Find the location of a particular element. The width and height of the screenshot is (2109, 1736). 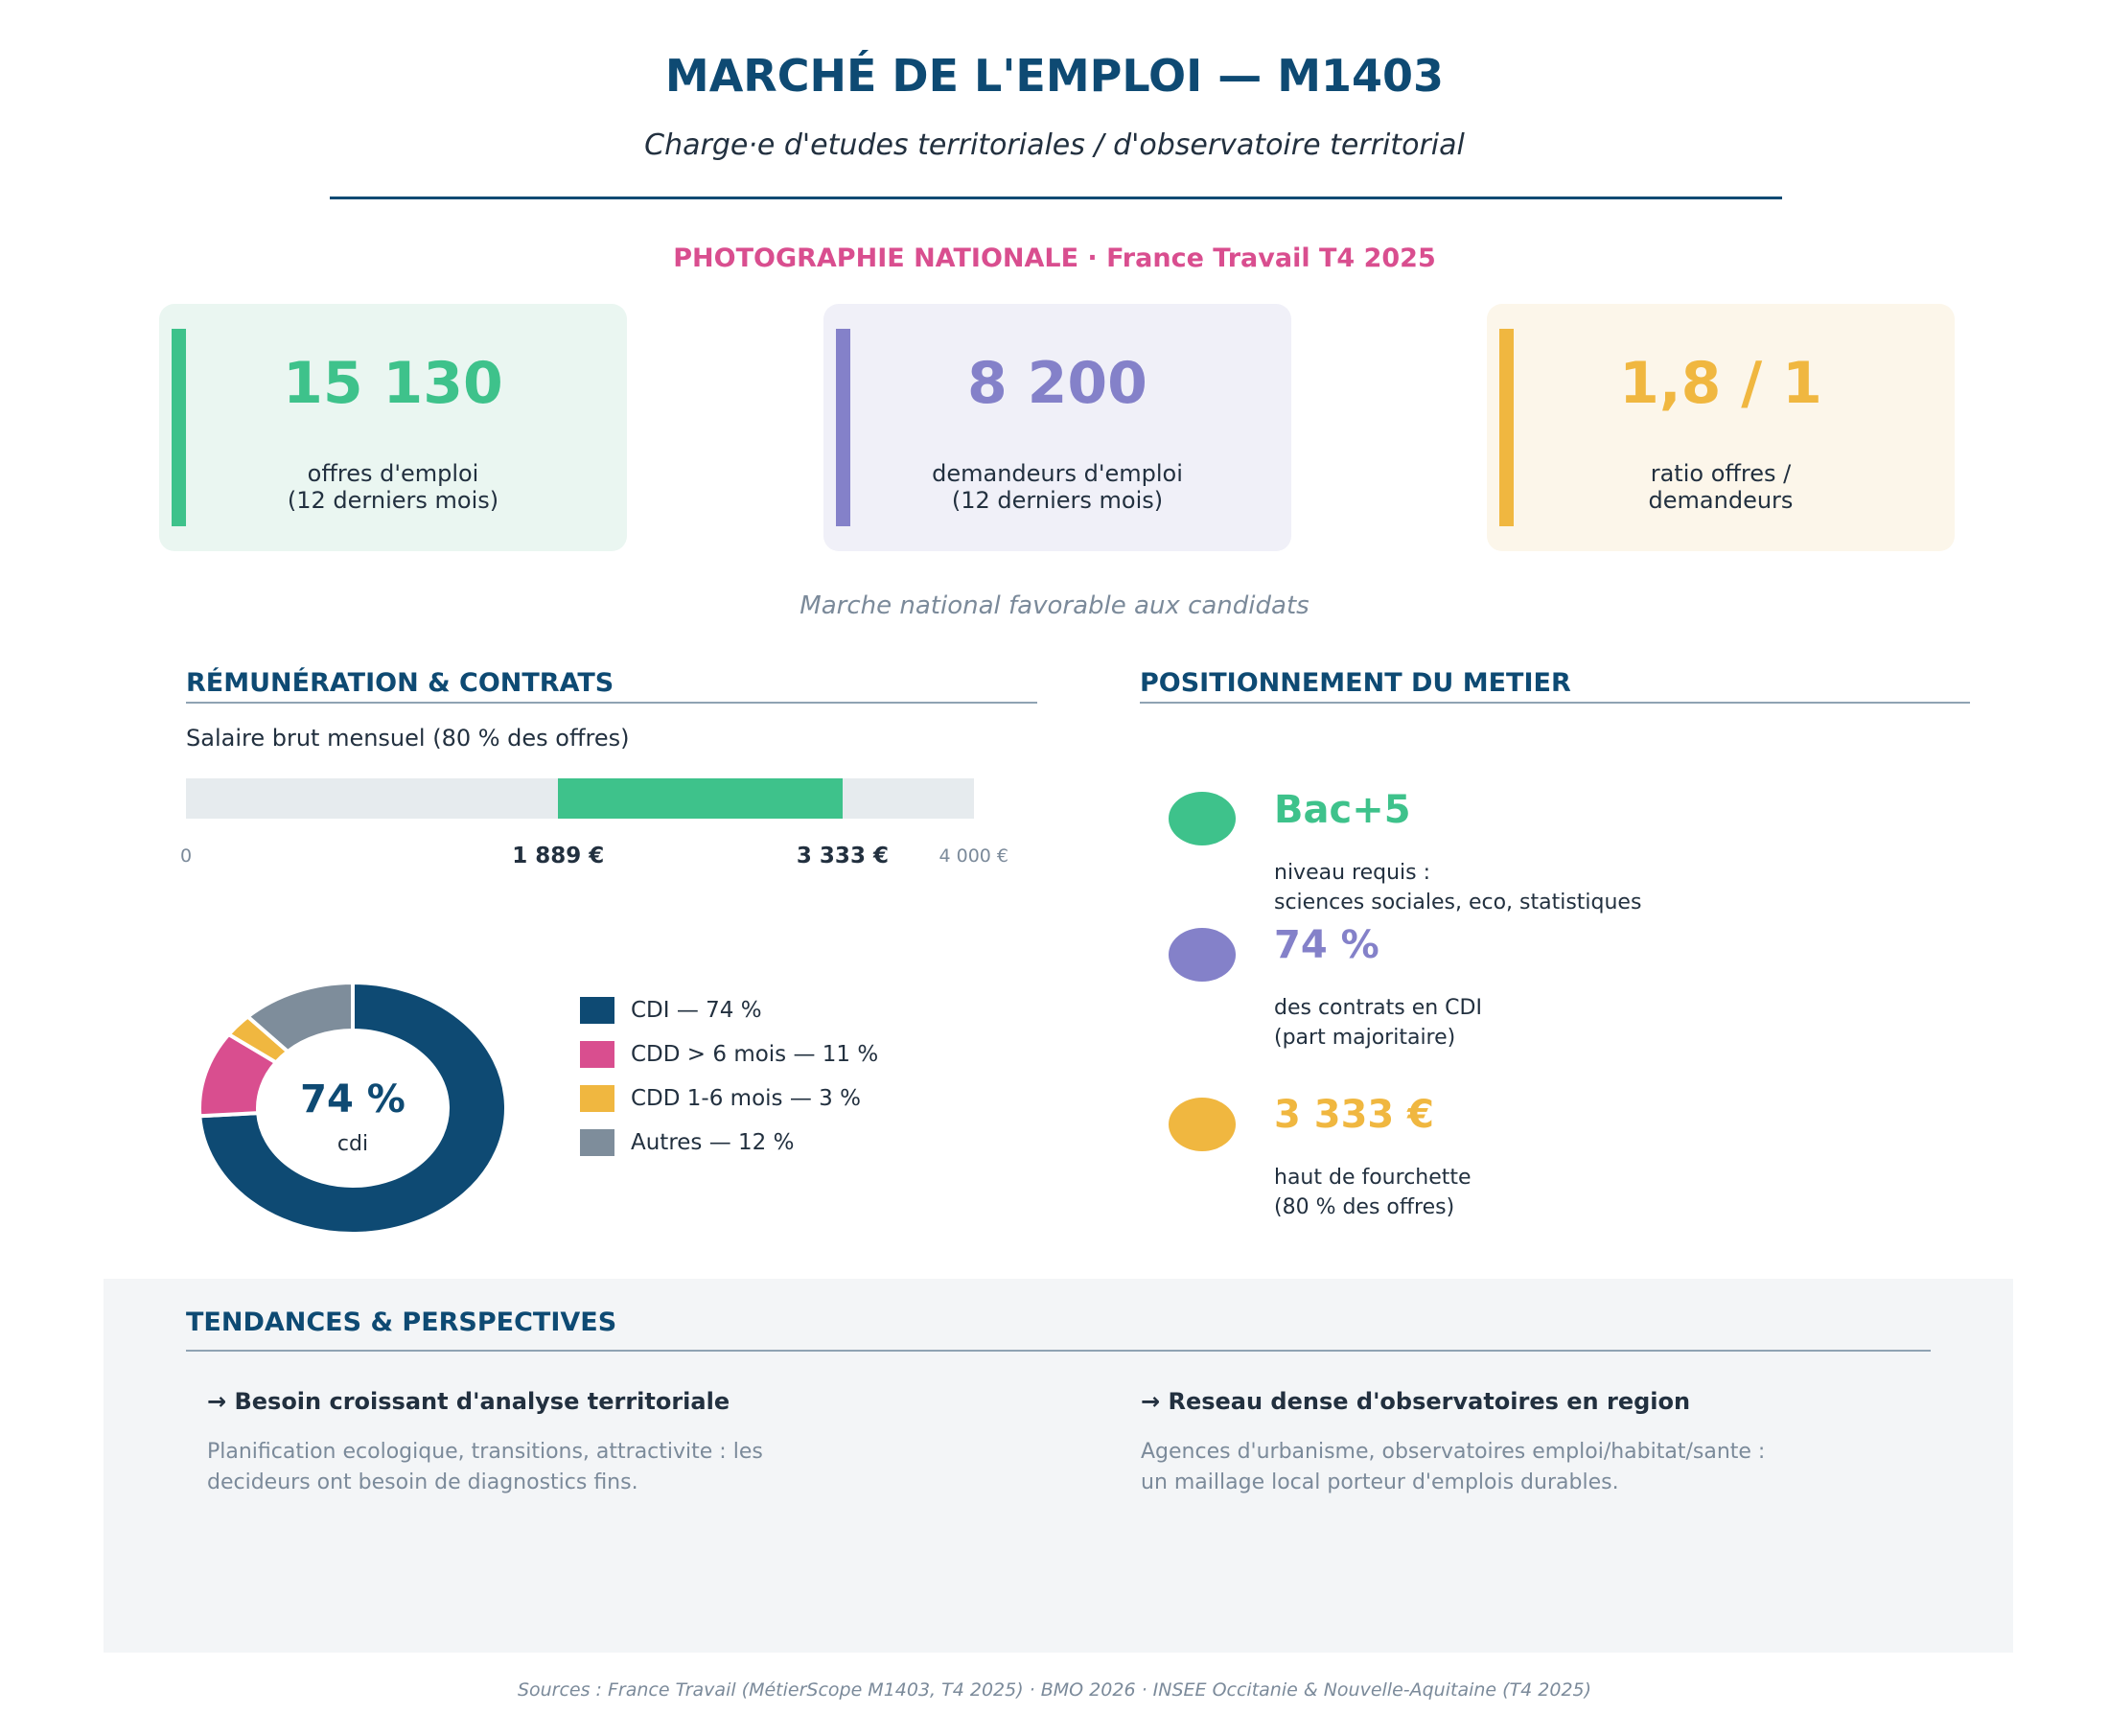

position-value: Bac+5 is located at coordinates (1343, 810).